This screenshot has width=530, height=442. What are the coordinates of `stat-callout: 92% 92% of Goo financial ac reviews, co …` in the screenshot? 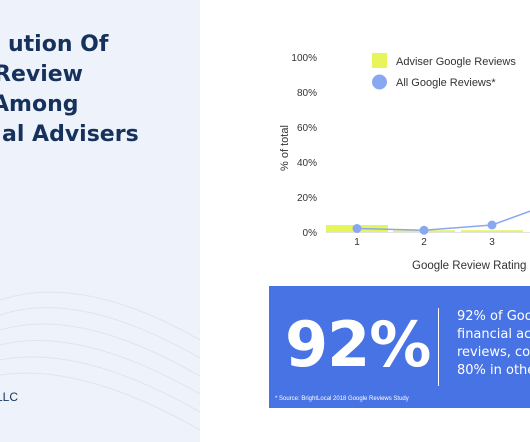 It's located at (399, 347).